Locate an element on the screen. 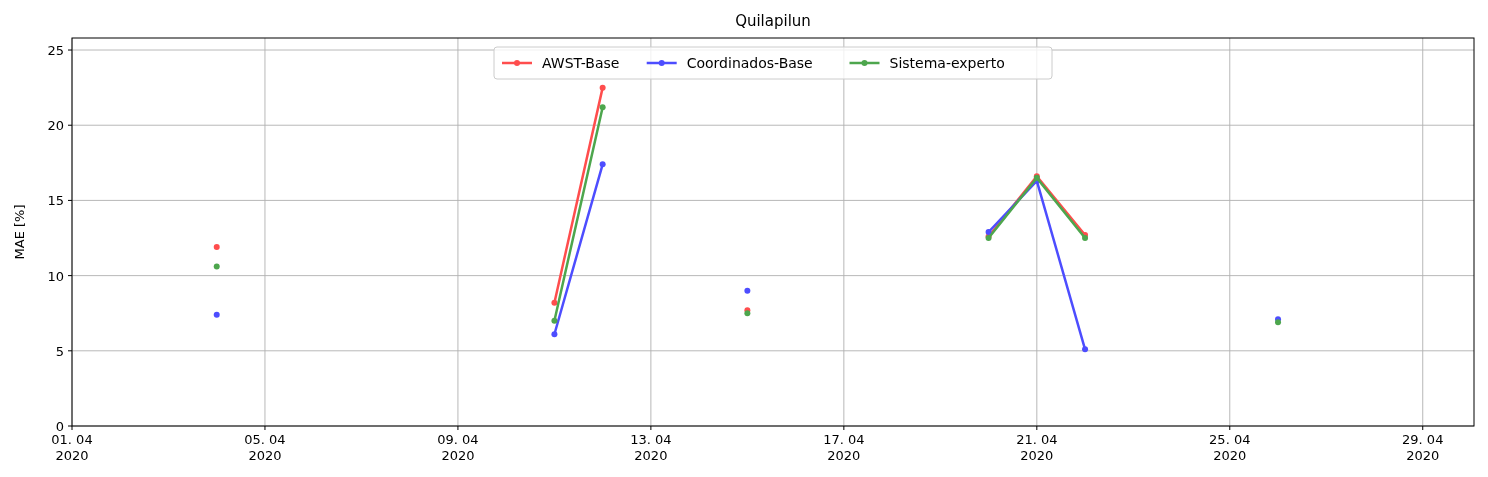  legend-label: Sistema-experto is located at coordinates (947, 63).